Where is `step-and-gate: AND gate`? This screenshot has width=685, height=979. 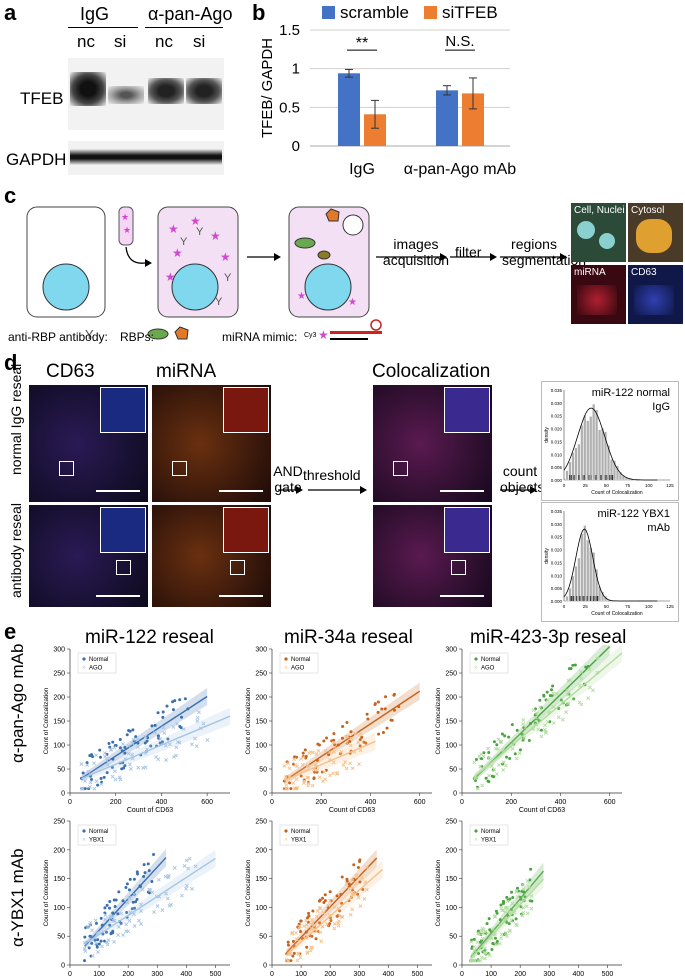
step-and-gate: AND gate is located at coordinates (288, 479).